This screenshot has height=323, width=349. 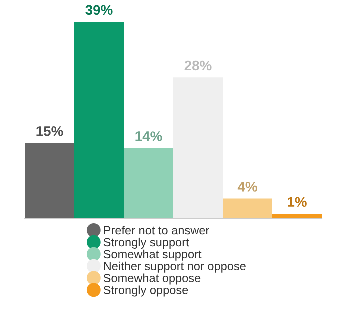 I want to click on legend-label: Somewhat support, so click(x=153, y=255).